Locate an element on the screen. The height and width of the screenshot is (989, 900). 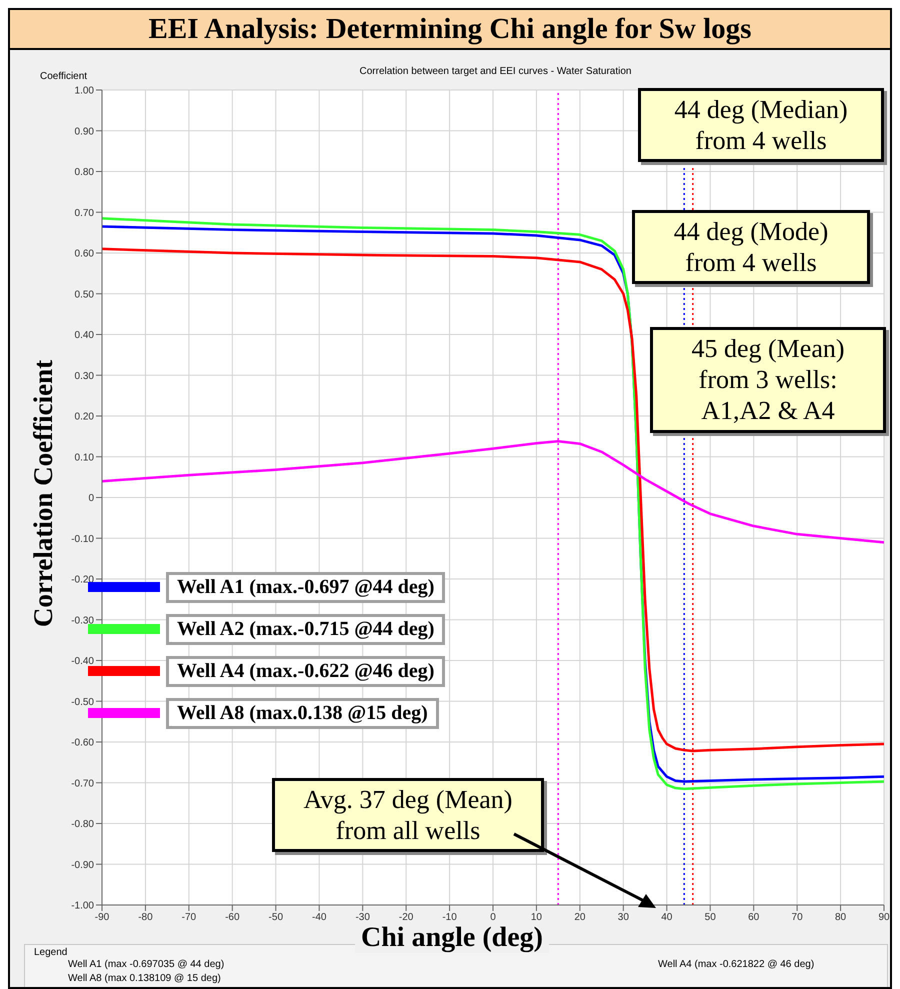
x-tick-label: -50 is located at coordinates (276, 918).